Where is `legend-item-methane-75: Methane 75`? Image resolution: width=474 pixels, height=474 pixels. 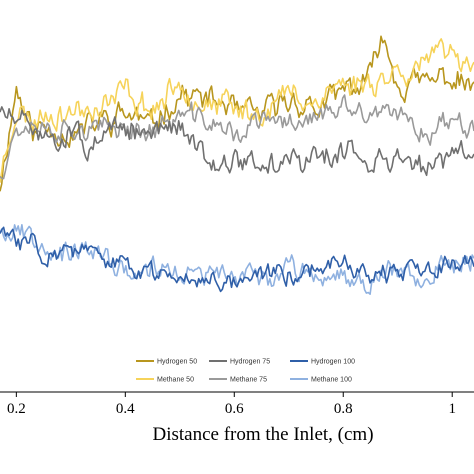
legend-item-methane-75: Methane 75 is located at coordinates (238, 380).